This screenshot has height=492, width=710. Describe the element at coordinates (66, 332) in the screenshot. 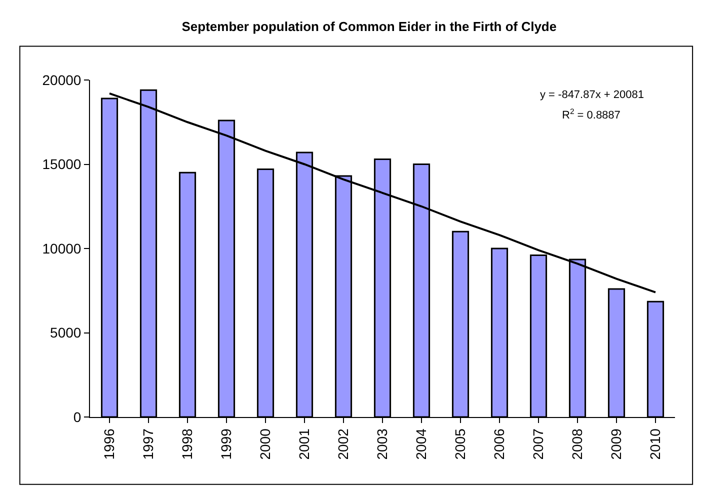

I see `y-tick-label: 5000` at that location.